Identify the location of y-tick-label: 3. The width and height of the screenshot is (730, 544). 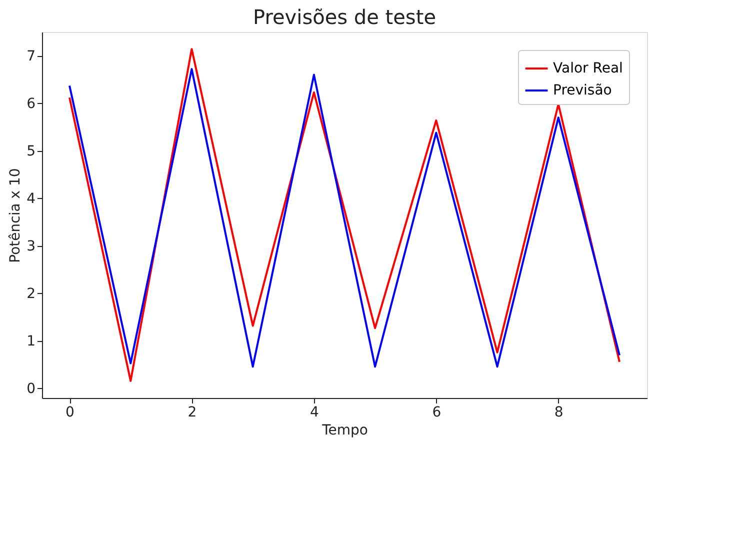
(31, 246).